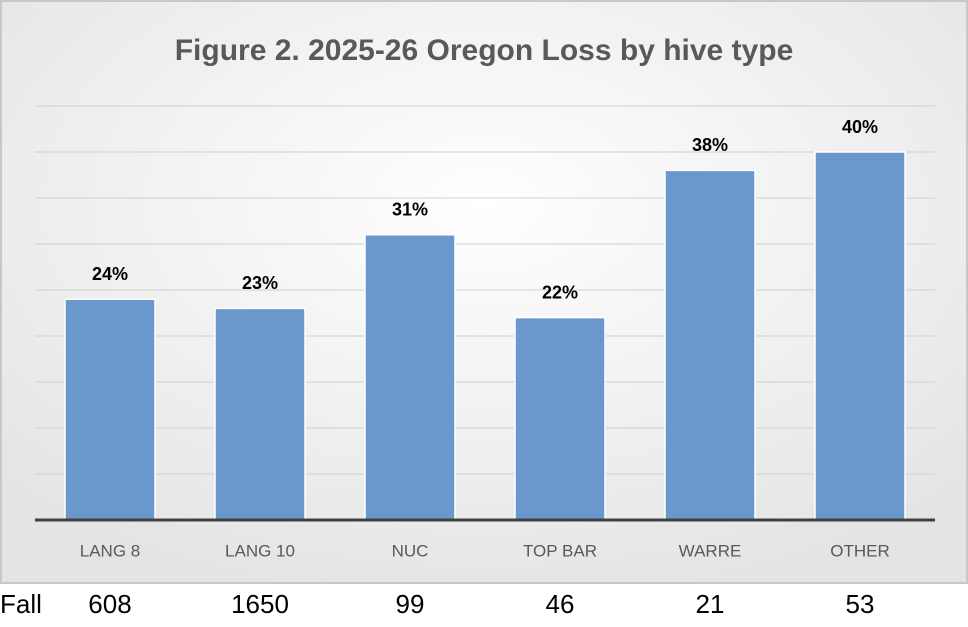 The image size is (968, 627). Describe the element at coordinates (110, 550) in the screenshot. I see `x-tick-label: LANG 8` at that location.